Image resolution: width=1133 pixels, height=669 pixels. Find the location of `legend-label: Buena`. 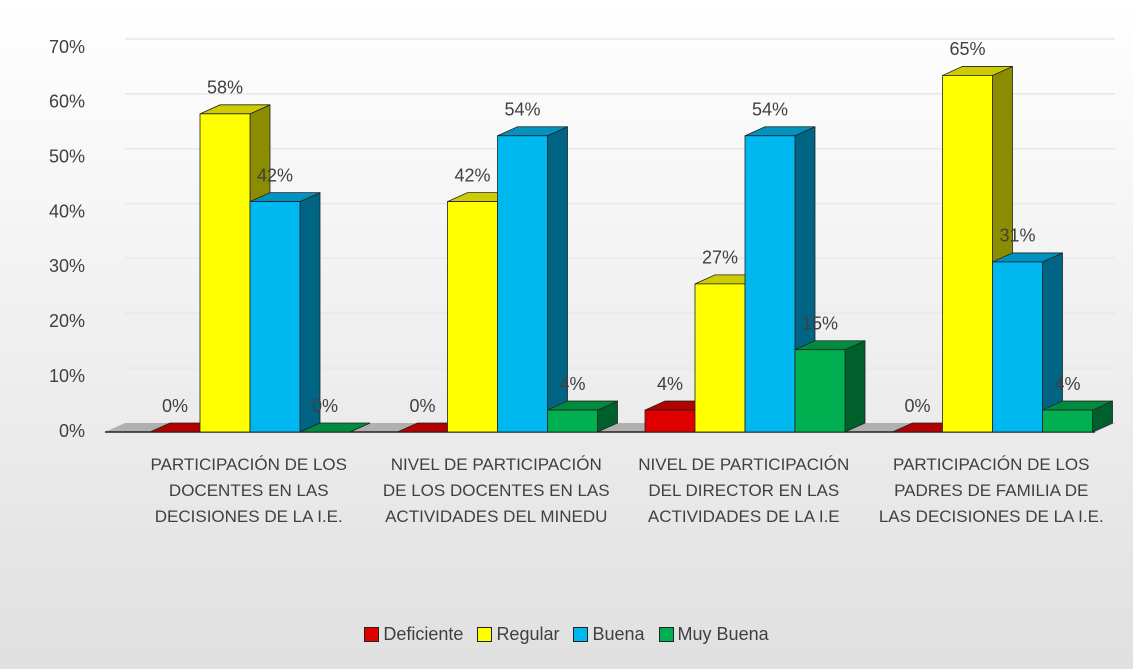

legend-label: Buena is located at coordinates (618, 634).